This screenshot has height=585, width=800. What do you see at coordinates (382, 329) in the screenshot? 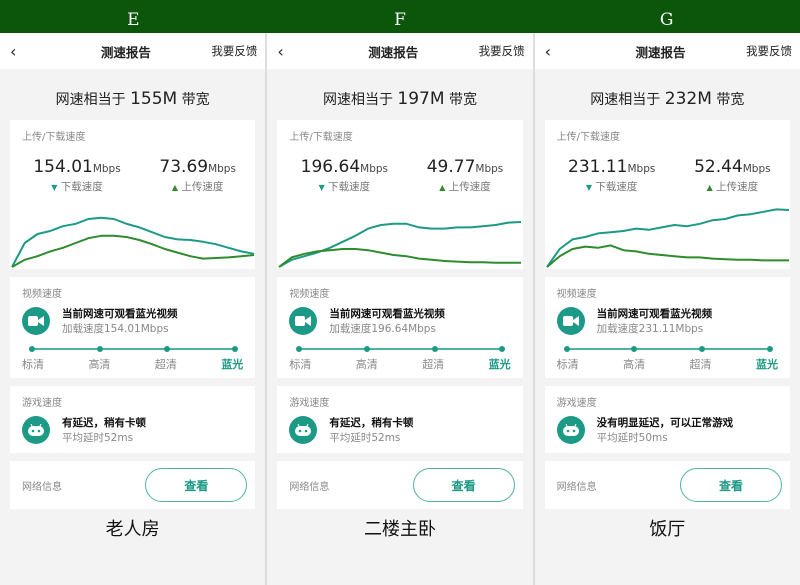
I see `load-speed: 加载速度196.64Mbps` at bounding box center [382, 329].